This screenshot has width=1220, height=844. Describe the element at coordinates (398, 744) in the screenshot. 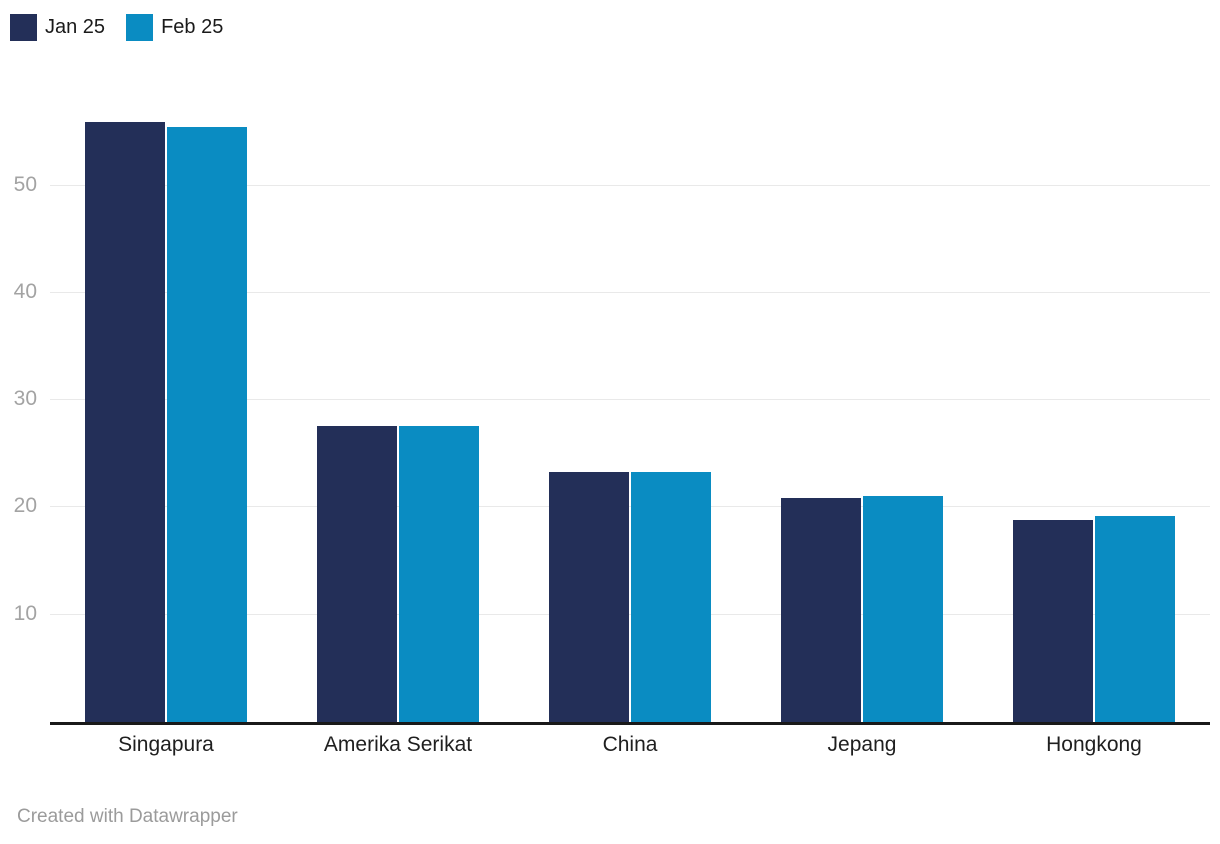

I see `x-axis-label-amerika-serikat: Amerika Serikat` at that location.